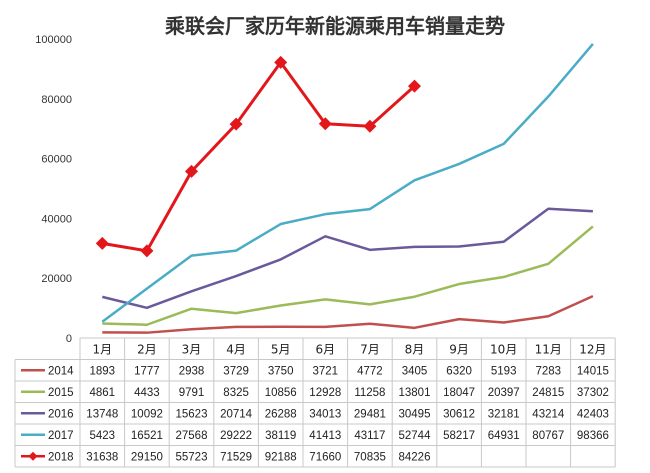 The image size is (650, 473). I want to click on data-value-label: 3750, so click(281, 371).